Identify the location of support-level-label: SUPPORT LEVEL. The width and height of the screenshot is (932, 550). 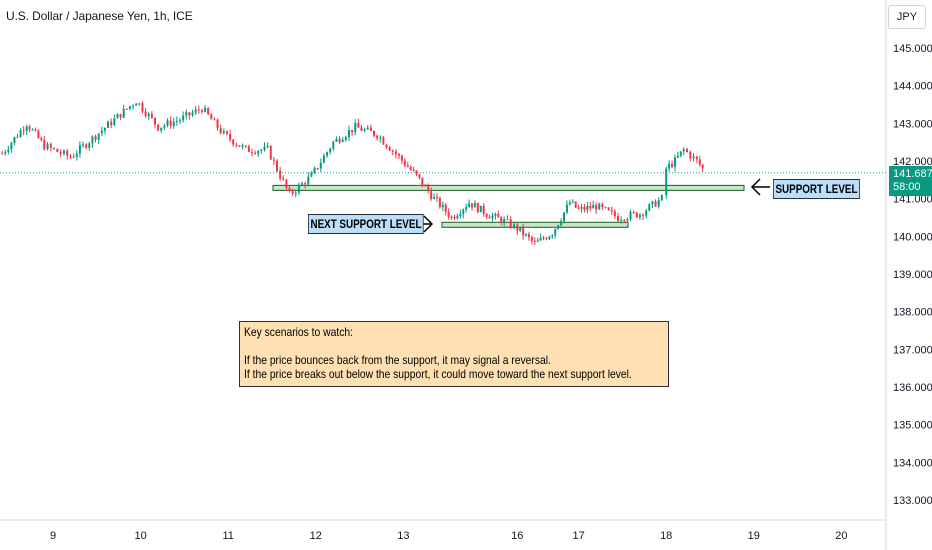
(816, 189).